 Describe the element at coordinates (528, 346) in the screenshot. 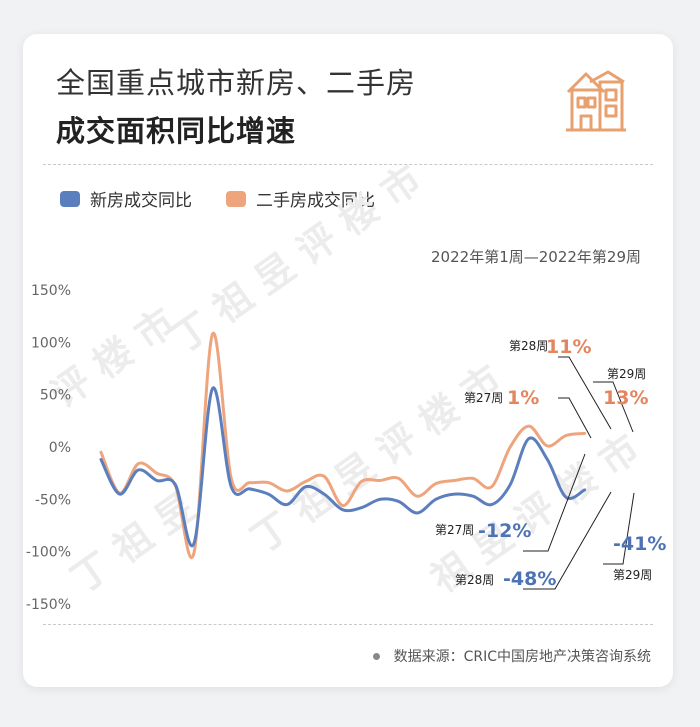

I see `callout-w28-second-week: 第28周` at that location.